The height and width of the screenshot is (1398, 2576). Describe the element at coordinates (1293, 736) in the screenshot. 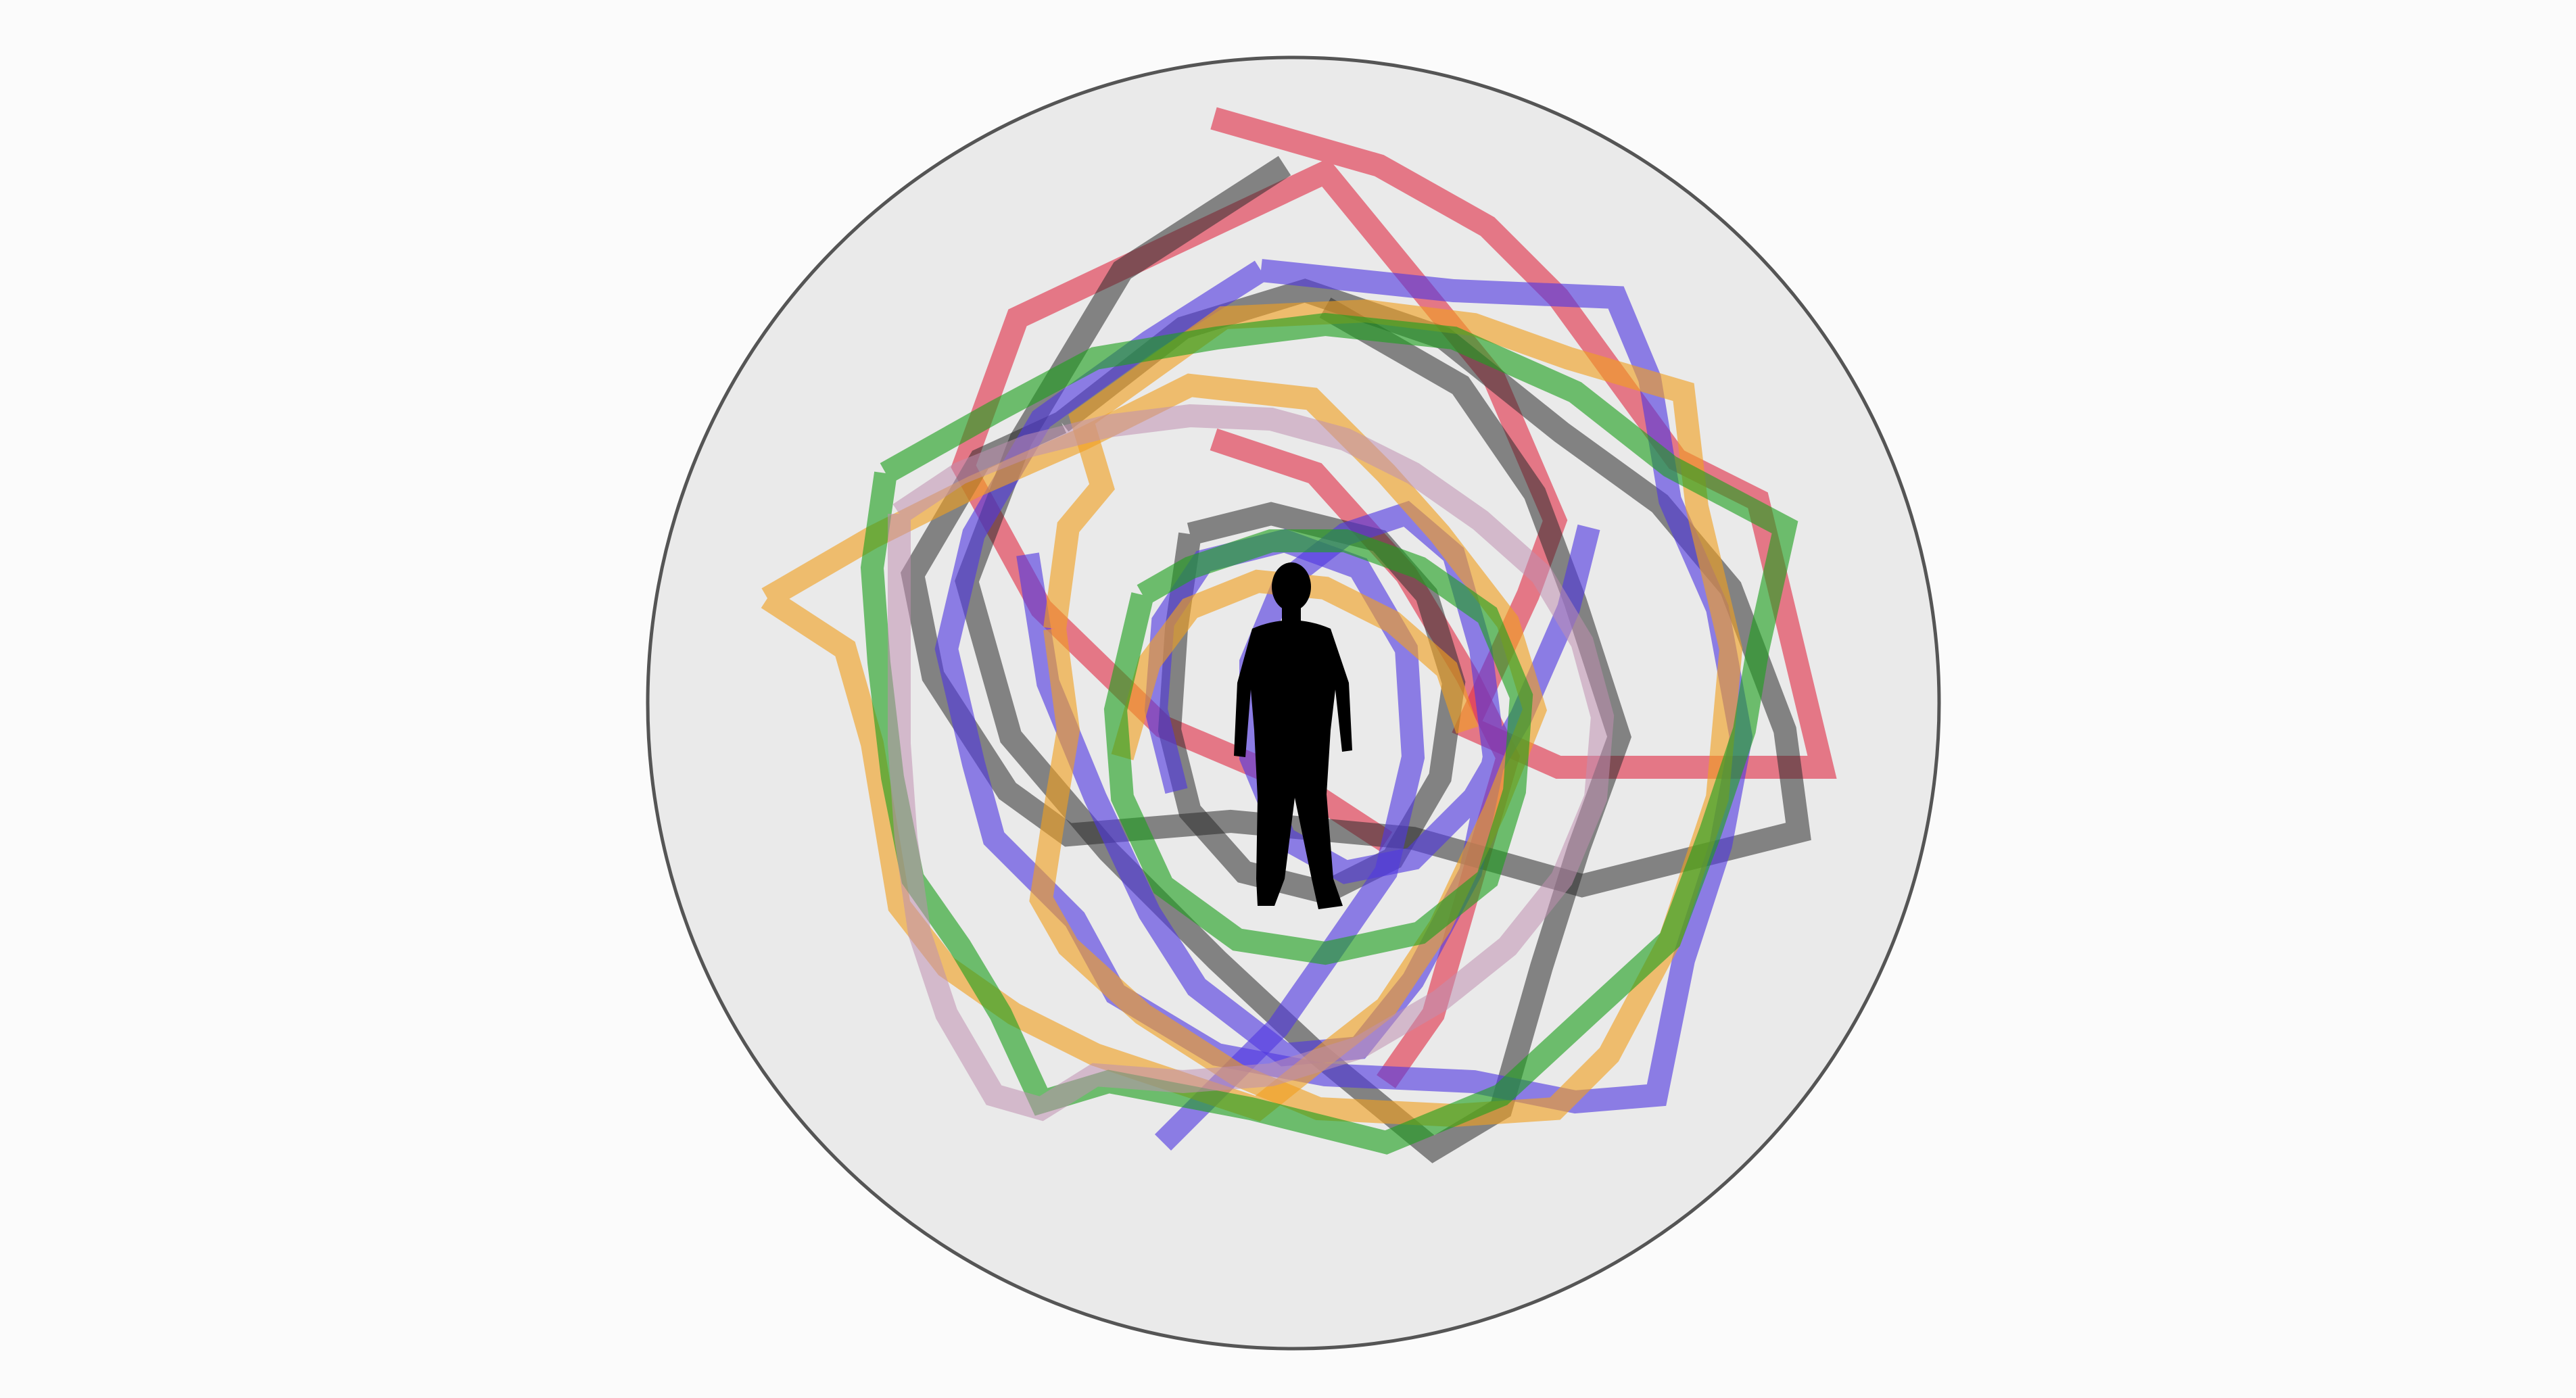

I see `person-silhouette-icon` at that location.